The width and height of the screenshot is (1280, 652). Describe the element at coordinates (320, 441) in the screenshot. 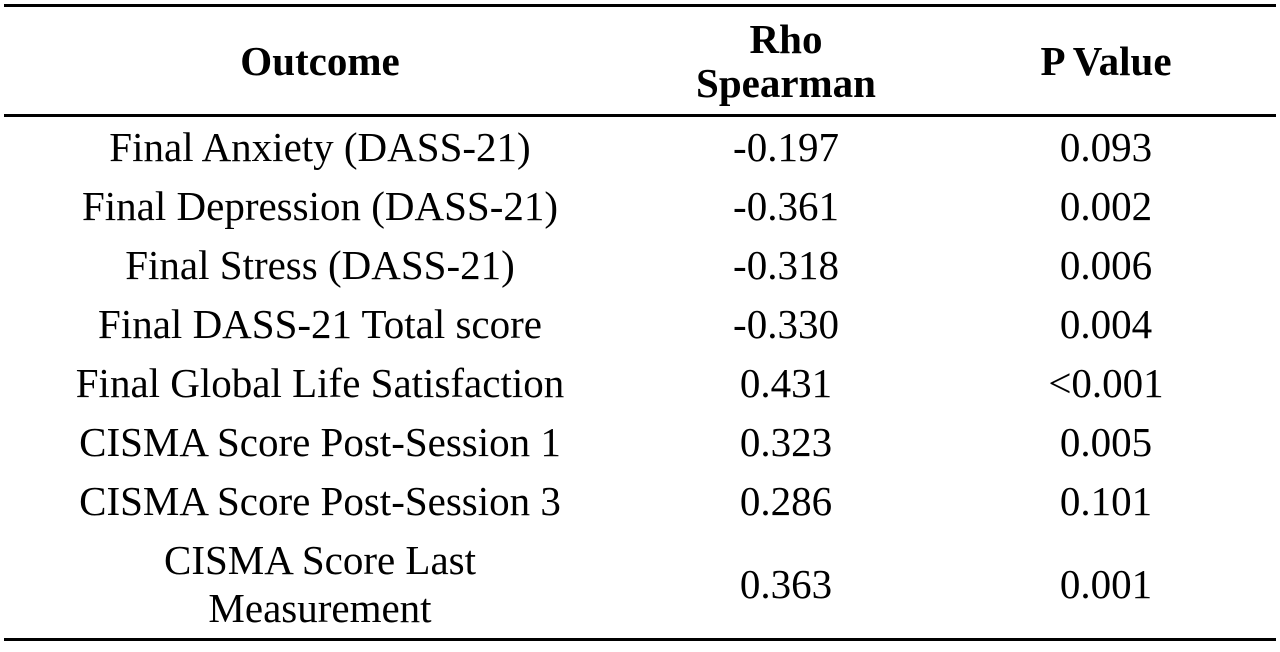

I see `cell-outcome: CISMA Score Post-Session 1` at that location.